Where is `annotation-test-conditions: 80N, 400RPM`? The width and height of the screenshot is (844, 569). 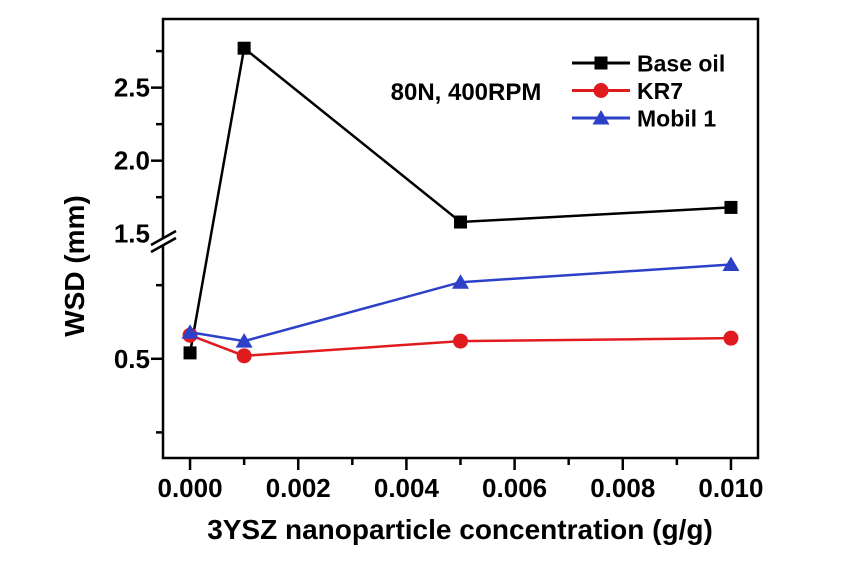 annotation-test-conditions: 80N, 400RPM is located at coordinates (466, 92).